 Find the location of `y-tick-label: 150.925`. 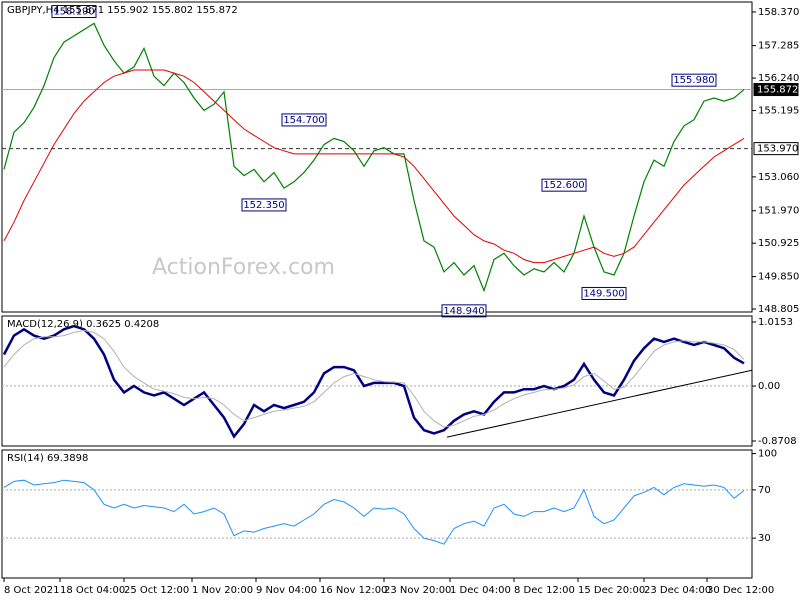

y-tick-label: 150.925 is located at coordinates (778, 243).